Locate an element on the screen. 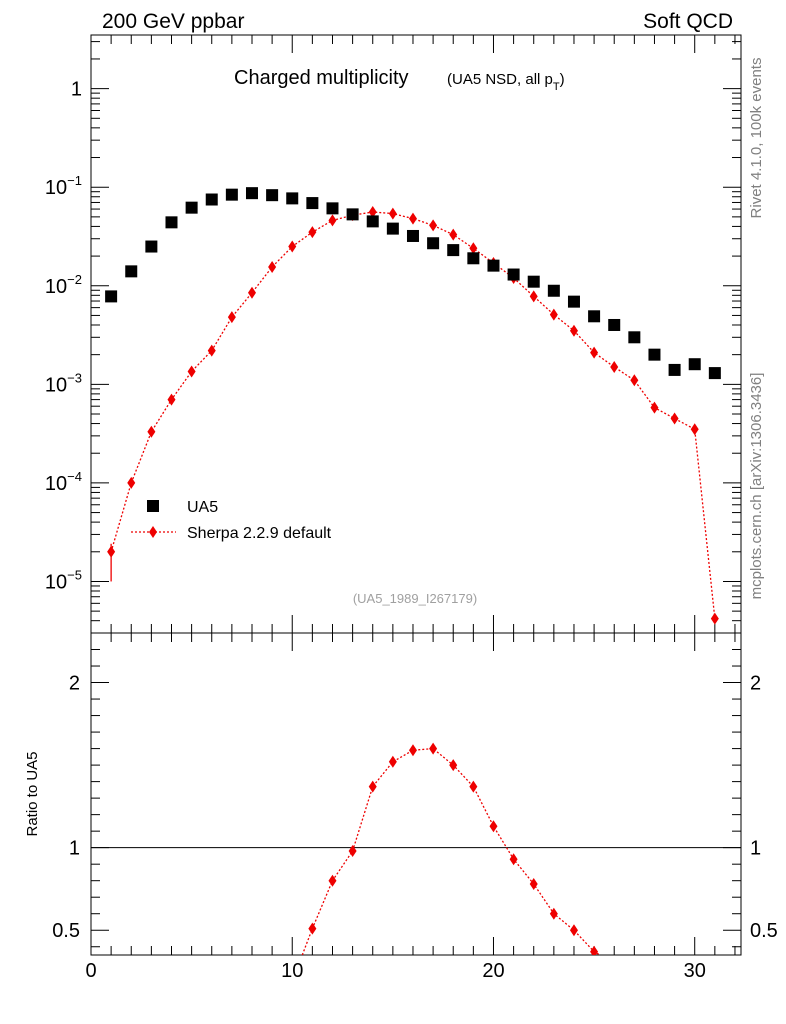 This screenshot has width=786, height=1024. plot-subtitle-text: (UA5 NSD, all p is located at coordinates (500, 79).